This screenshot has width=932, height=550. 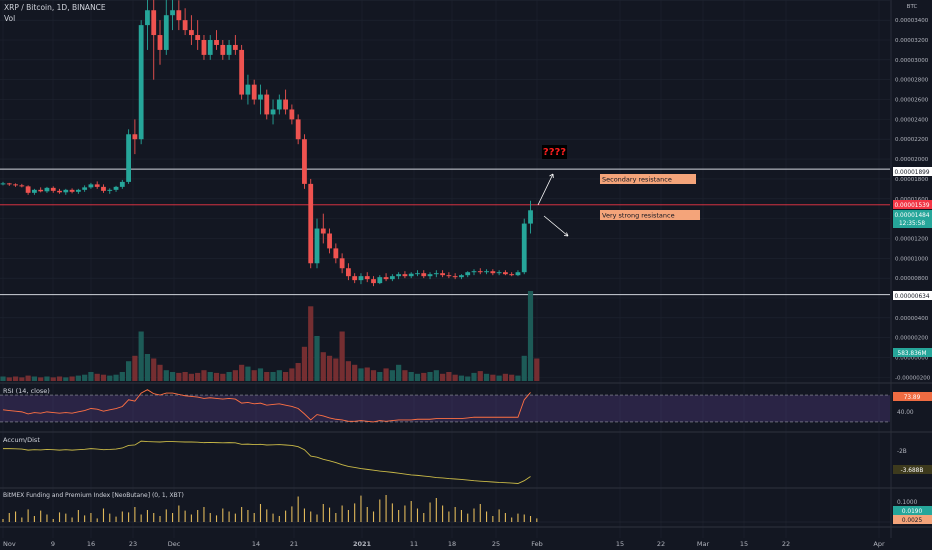 I want to click on accum-value: -3.688B, so click(x=912, y=471).